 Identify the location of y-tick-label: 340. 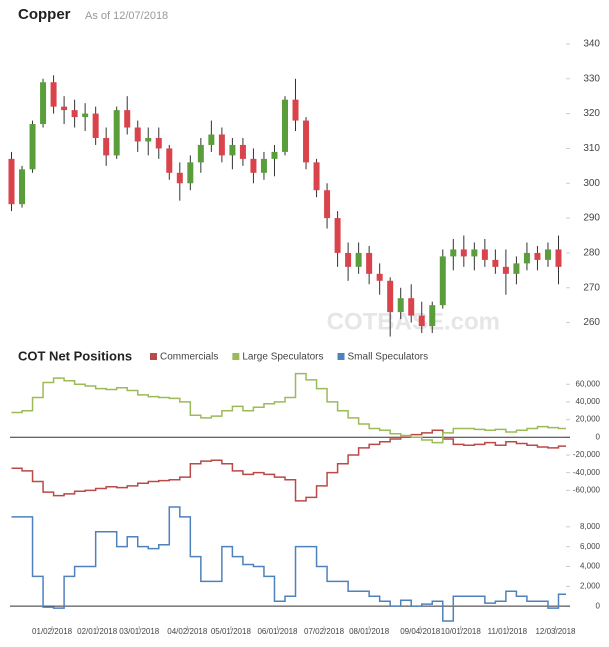
(591, 44).